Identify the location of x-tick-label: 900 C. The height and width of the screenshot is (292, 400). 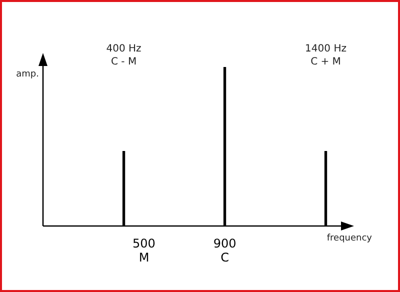
(224, 250).